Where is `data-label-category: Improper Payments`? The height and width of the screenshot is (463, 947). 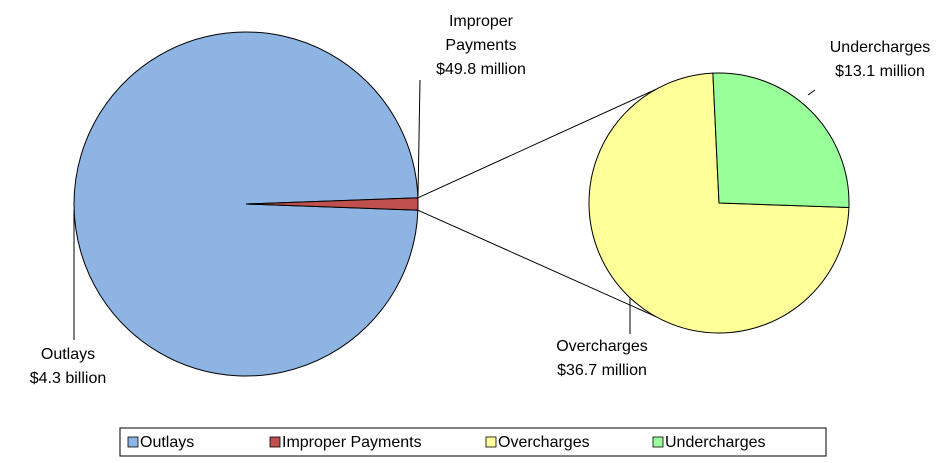 data-label-category: Improper Payments is located at coordinates (481, 33).